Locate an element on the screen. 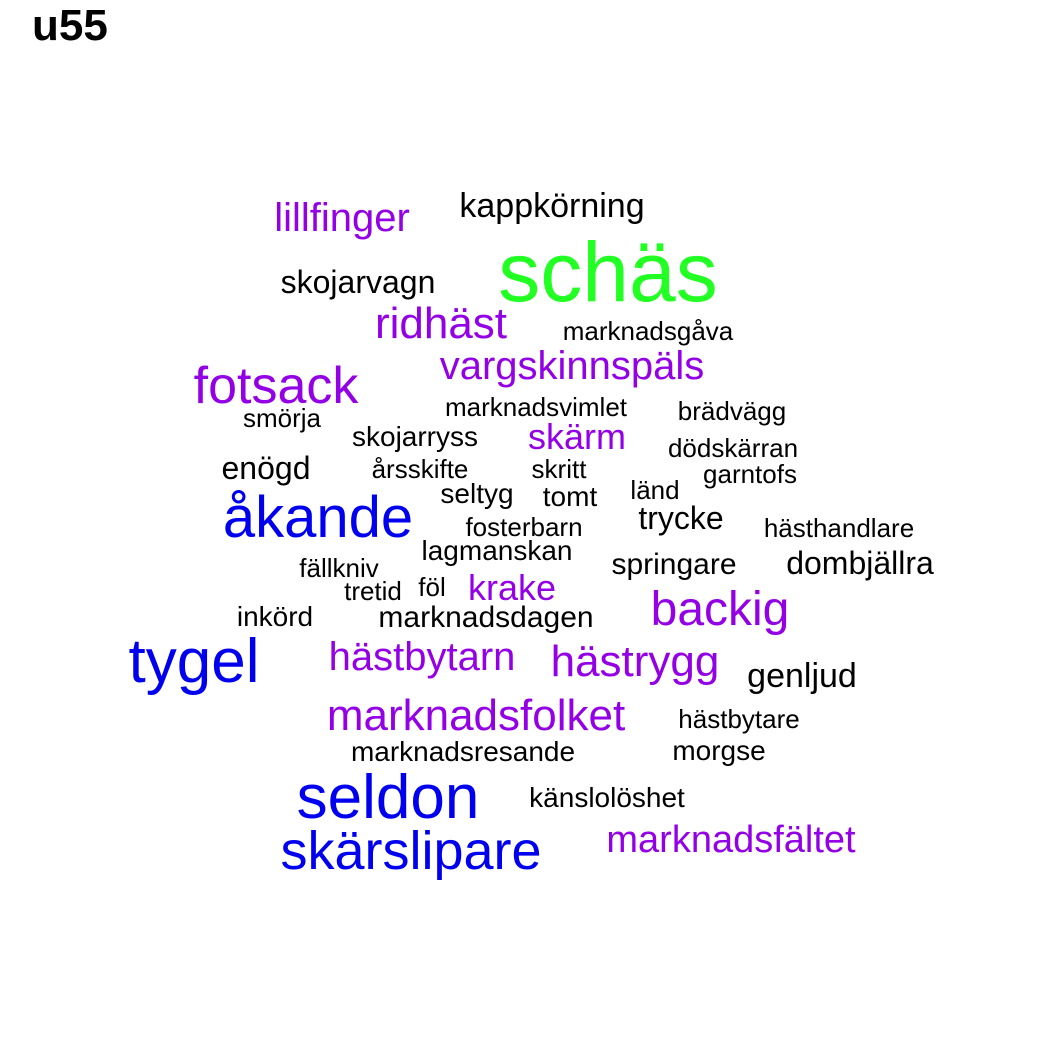  word-27: fällkniv is located at coordinates (339, 568).